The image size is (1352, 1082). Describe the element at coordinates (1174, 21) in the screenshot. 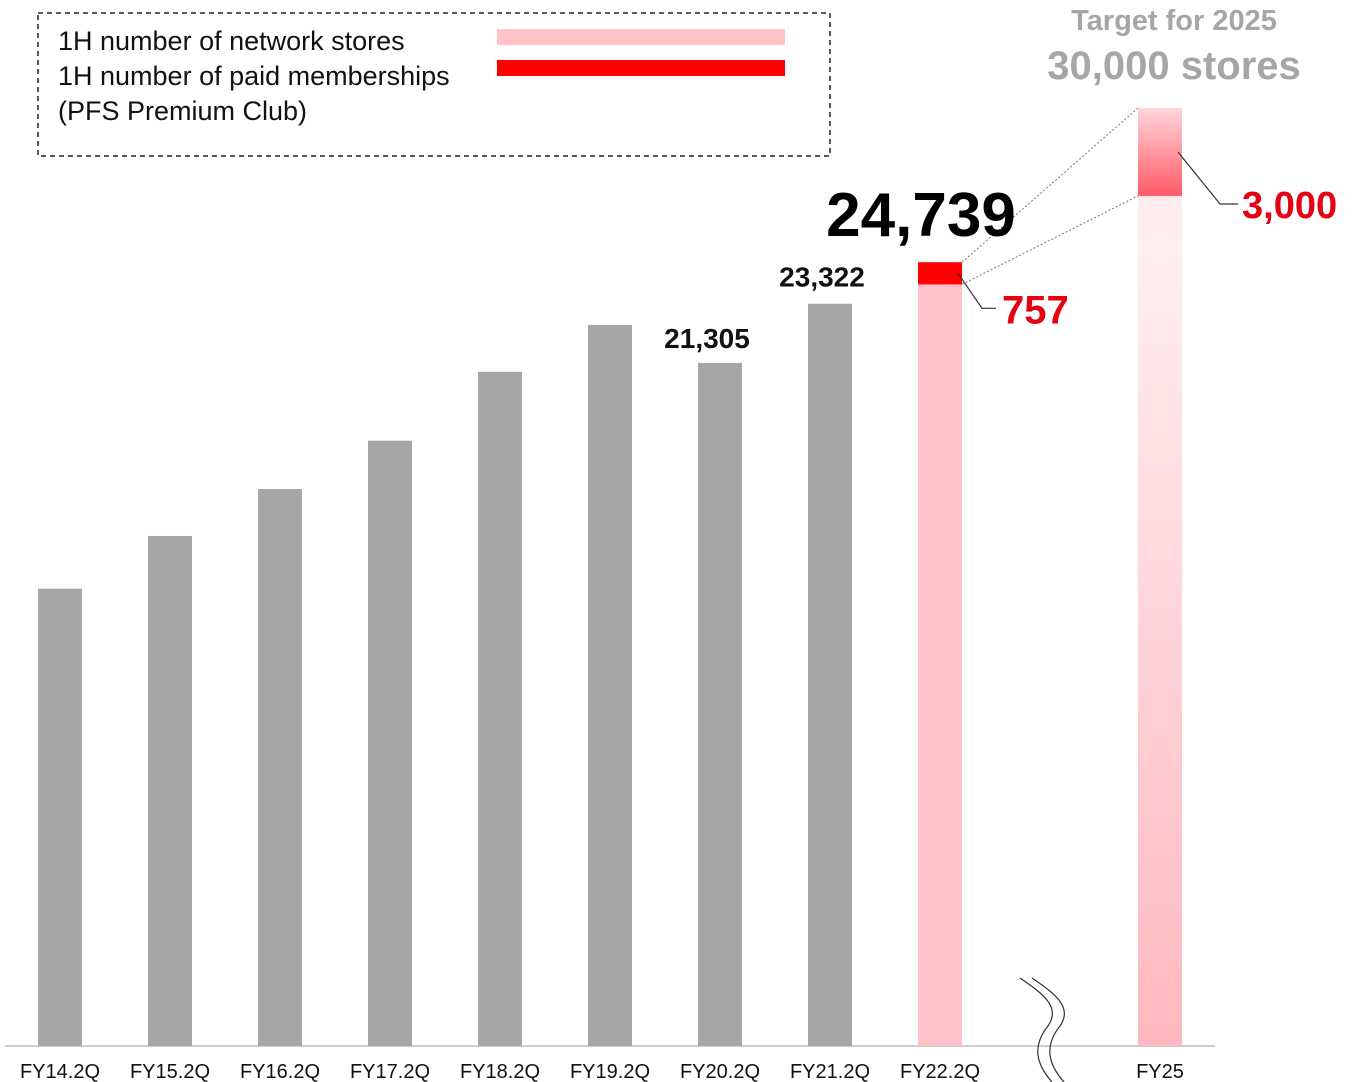

I see `target-title: Target for 2025` at that location.